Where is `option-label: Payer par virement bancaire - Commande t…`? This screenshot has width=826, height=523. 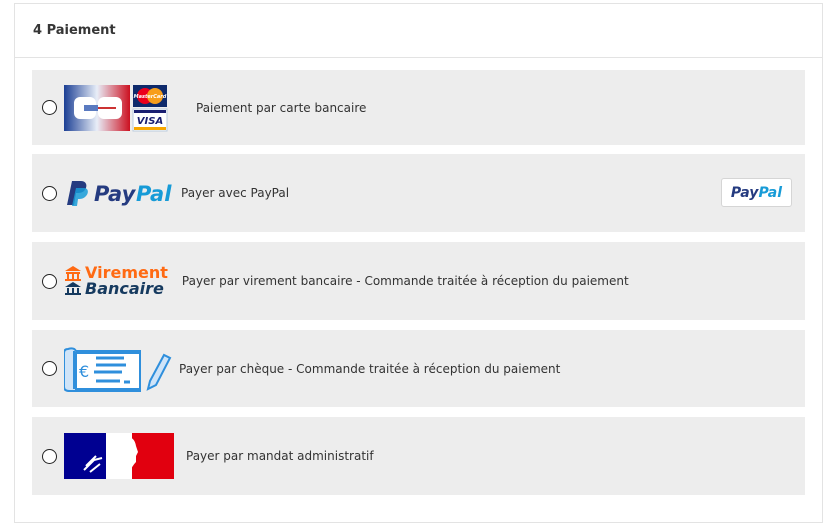
option-label: Payer par virement bancaire - Commande t… is located at coordinates (405, 281).